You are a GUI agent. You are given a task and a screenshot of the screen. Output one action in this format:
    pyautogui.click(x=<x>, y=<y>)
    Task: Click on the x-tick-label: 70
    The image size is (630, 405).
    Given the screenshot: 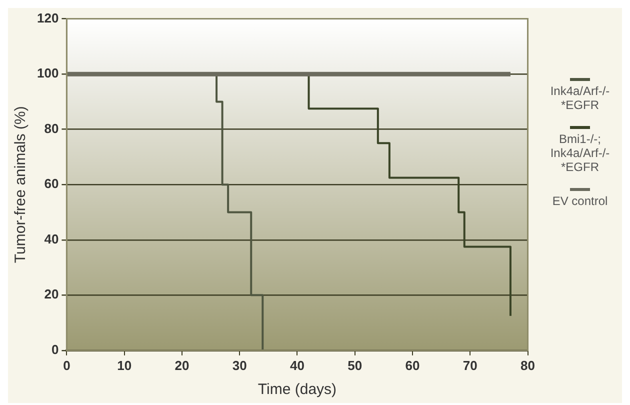 What is the action you would take?
    pyautogui.click(x=470, y=365)
    